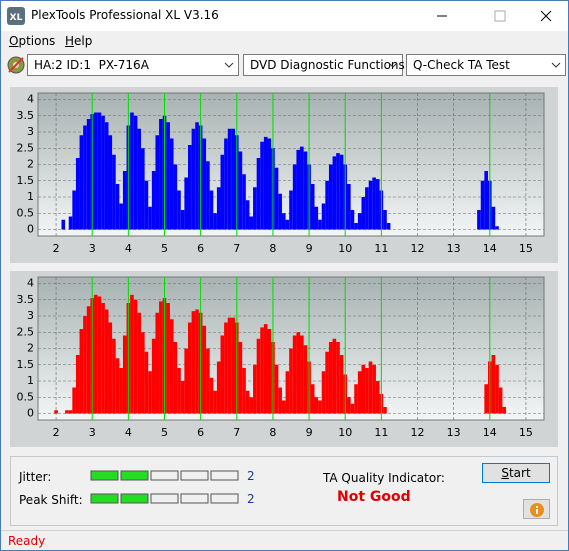 The image size is (569, 551). I want to click on jitter-label: Jitter:, so click(35, 477).